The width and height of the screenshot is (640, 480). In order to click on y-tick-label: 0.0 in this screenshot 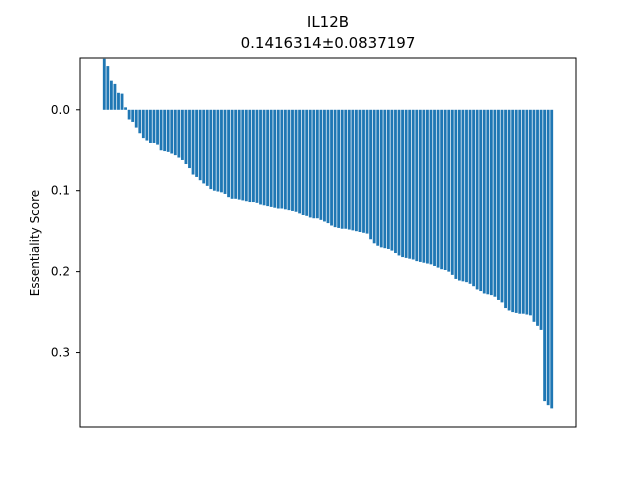, I will do `click(60, 110)`.